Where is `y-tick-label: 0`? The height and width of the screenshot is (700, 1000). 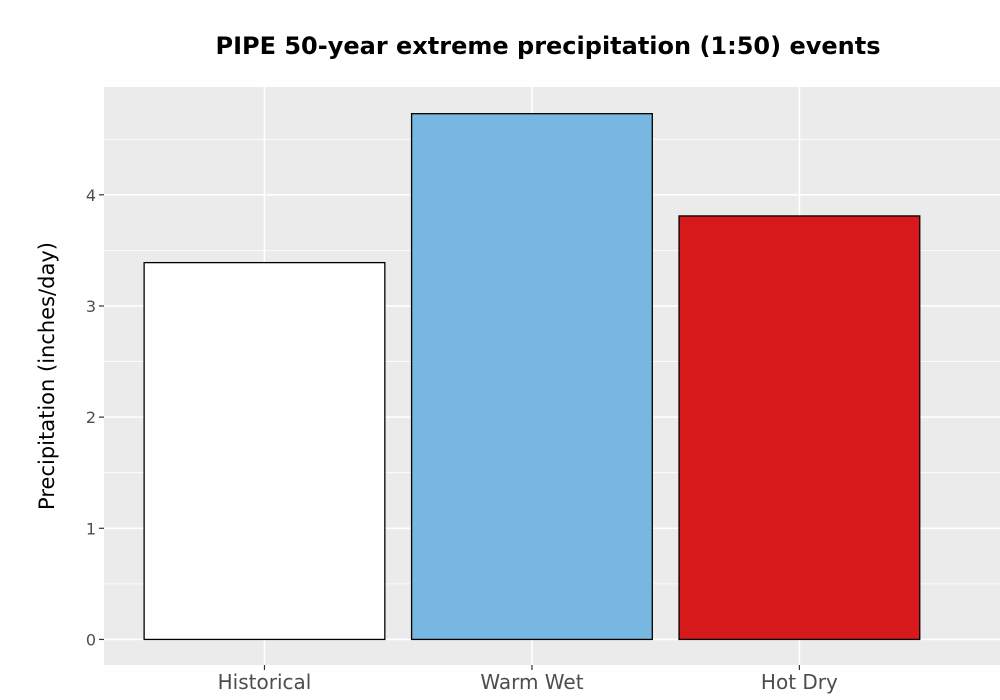 y-tick-label: 0 is located at coordinates (91, 639).